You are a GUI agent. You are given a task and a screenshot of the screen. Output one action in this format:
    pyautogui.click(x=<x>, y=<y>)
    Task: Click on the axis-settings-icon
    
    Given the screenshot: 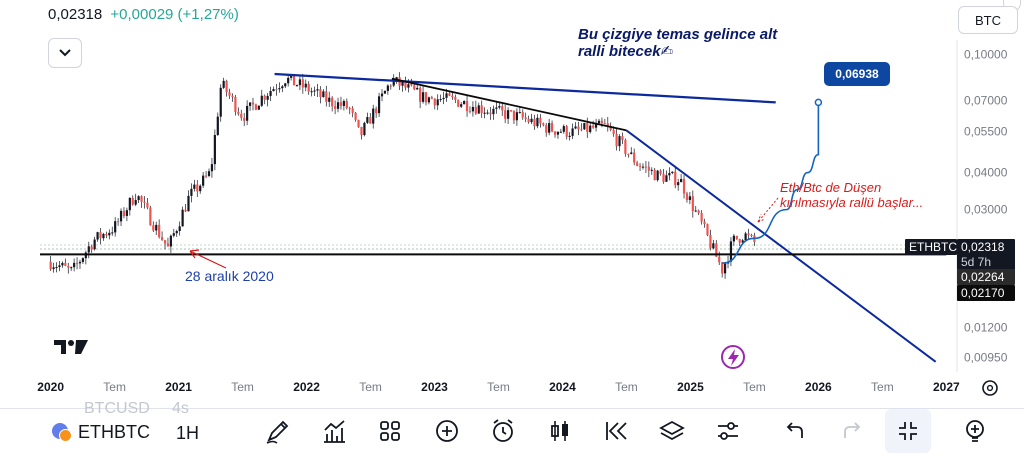 What is the action you would take?
    pyautogui.click(x=990, y=388)
    